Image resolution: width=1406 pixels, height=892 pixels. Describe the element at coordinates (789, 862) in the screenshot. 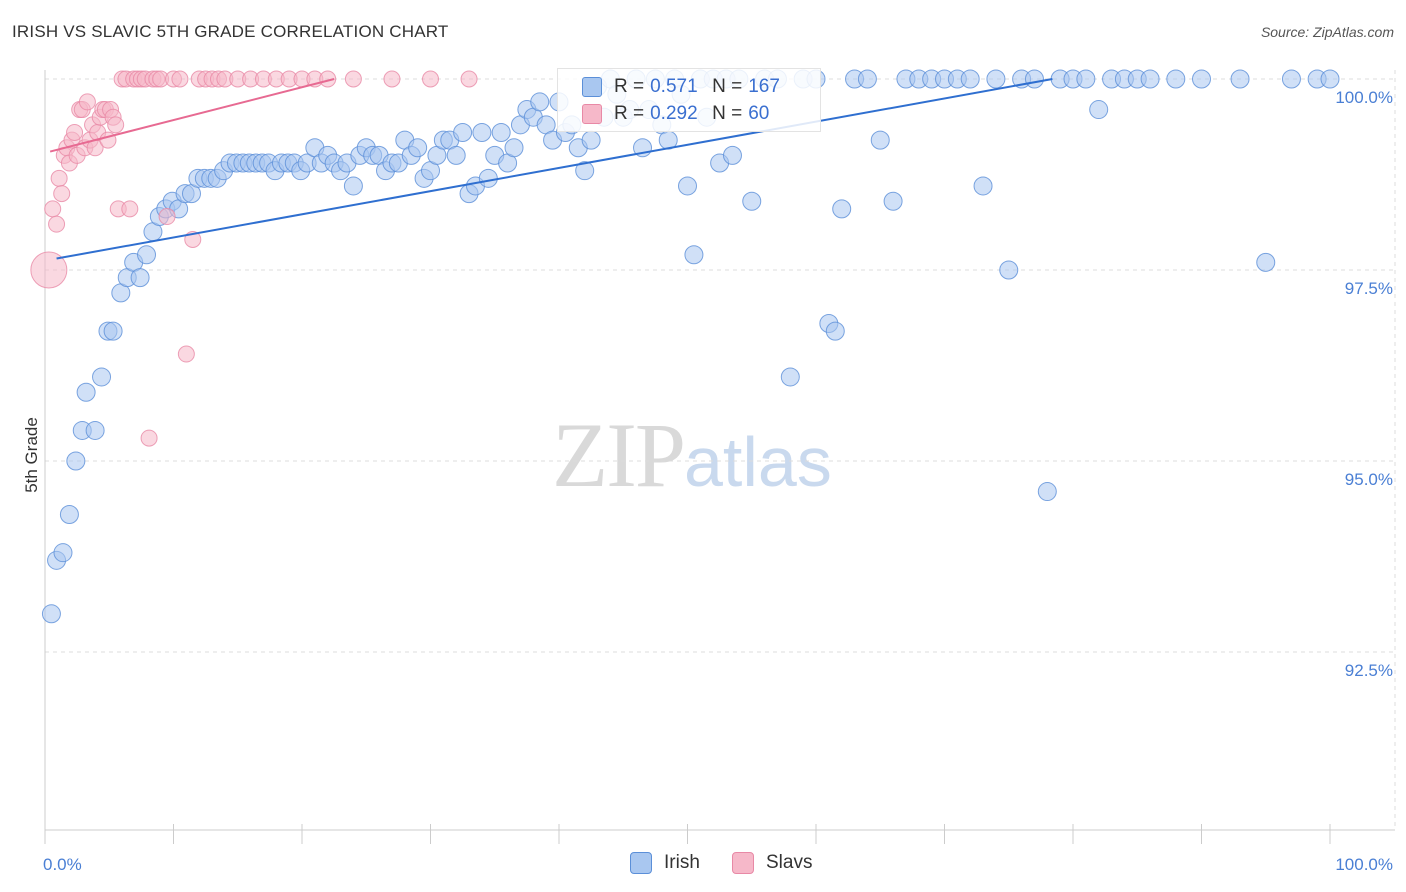

I see `bottom-slavs-label: Slavs` at that location.